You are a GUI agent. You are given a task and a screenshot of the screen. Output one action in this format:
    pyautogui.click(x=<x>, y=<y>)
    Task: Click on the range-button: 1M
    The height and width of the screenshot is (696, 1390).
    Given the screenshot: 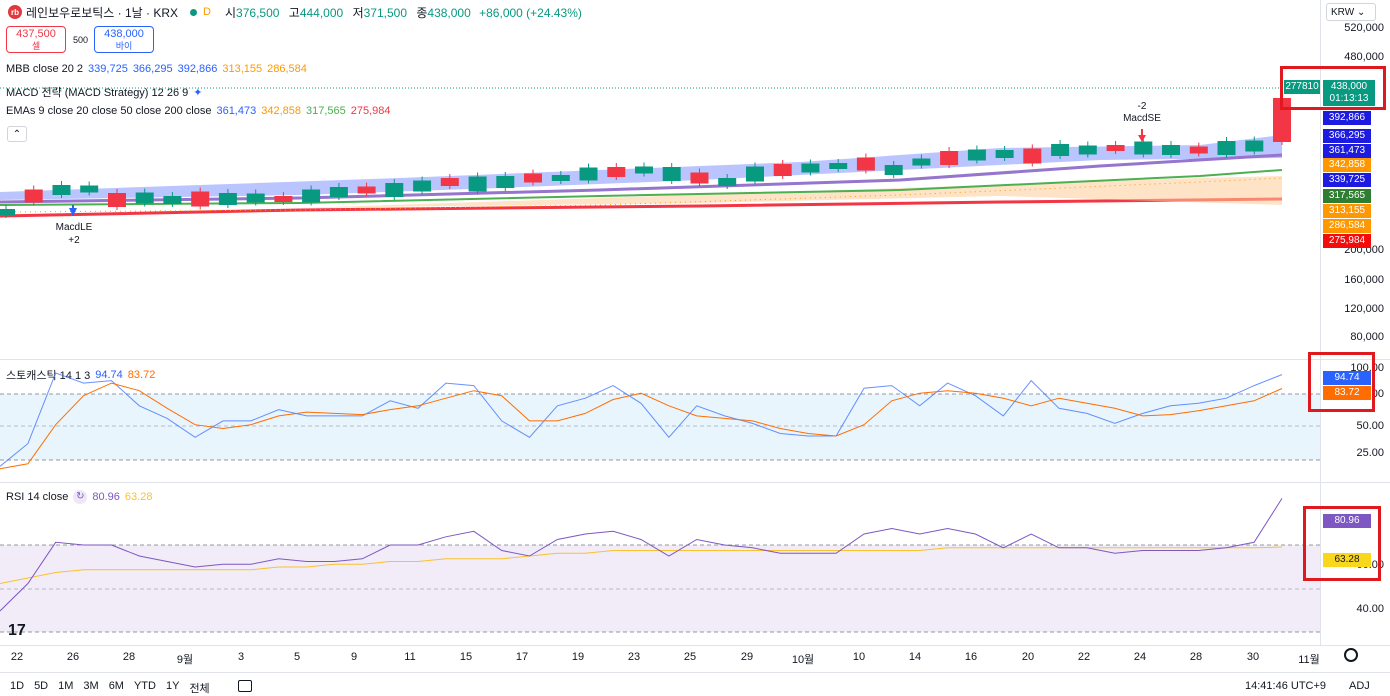 What is the action you would take?
    pyautogui.click(x=66, y=686)
    